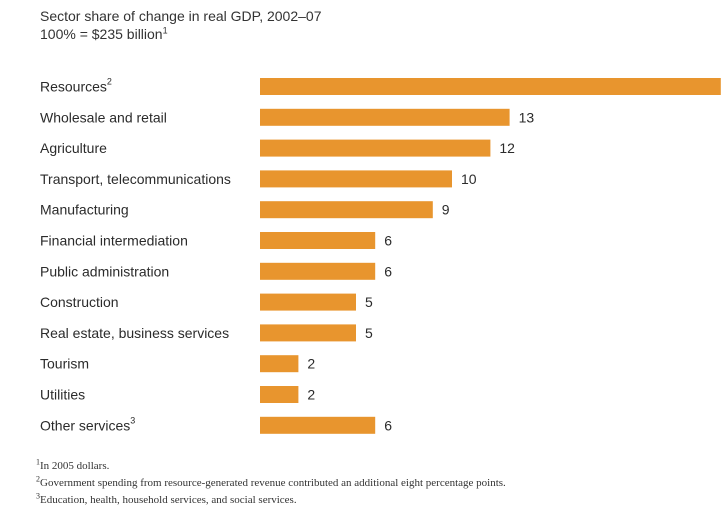 The height and width of the screenshot is (525, 726). I want to click on category-label: Construction, so click(79, 302).